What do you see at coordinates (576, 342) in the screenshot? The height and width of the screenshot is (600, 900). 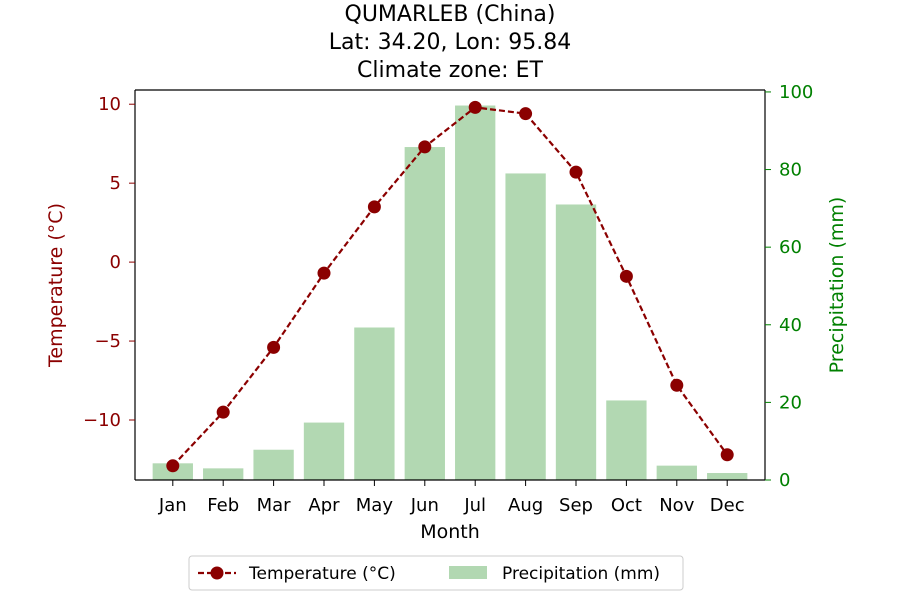 I see `precipitation-bar-sep` at bounding box center [576, 342].